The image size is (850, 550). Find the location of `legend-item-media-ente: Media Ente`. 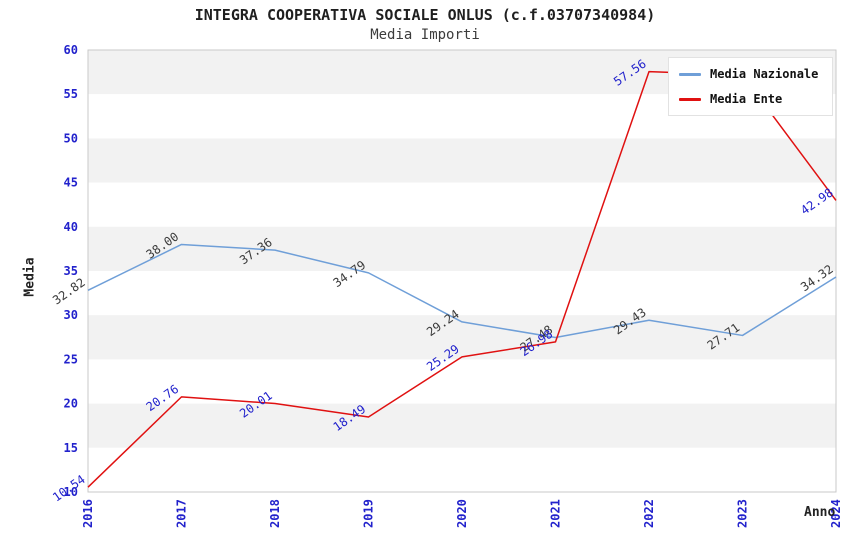

legend-item-media-ente: Media Ente is located at coordinates (748, 99).